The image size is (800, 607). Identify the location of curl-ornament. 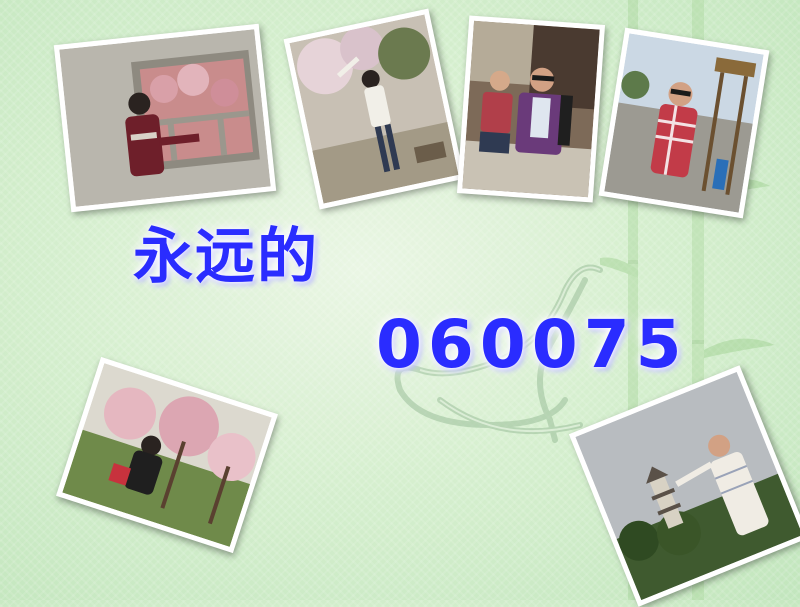
(498, 353).